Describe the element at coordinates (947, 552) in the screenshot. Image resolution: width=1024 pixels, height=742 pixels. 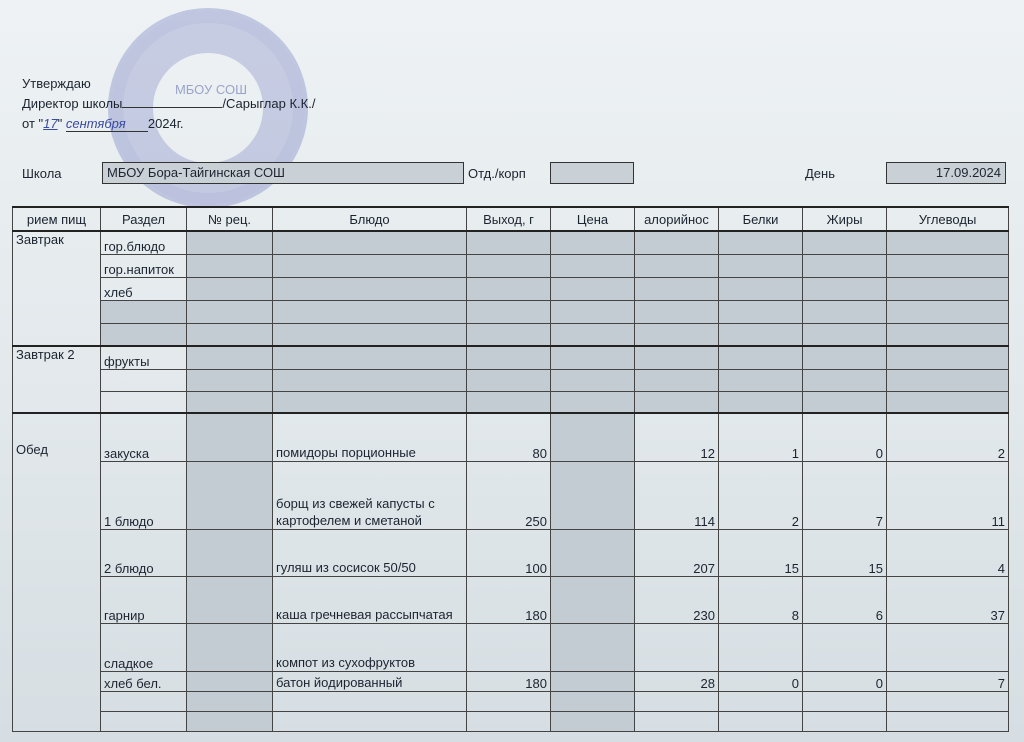
I see `carbs-cell: 4` at that location.